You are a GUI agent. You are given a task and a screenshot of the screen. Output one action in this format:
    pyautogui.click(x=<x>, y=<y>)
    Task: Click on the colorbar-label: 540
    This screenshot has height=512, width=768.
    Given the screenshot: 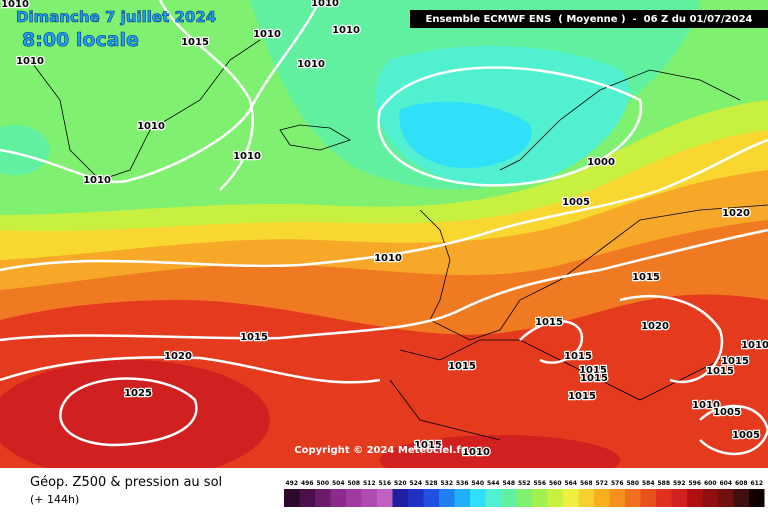 What is the action you would take?
    pyautogui.click(x=477, y=483)
    